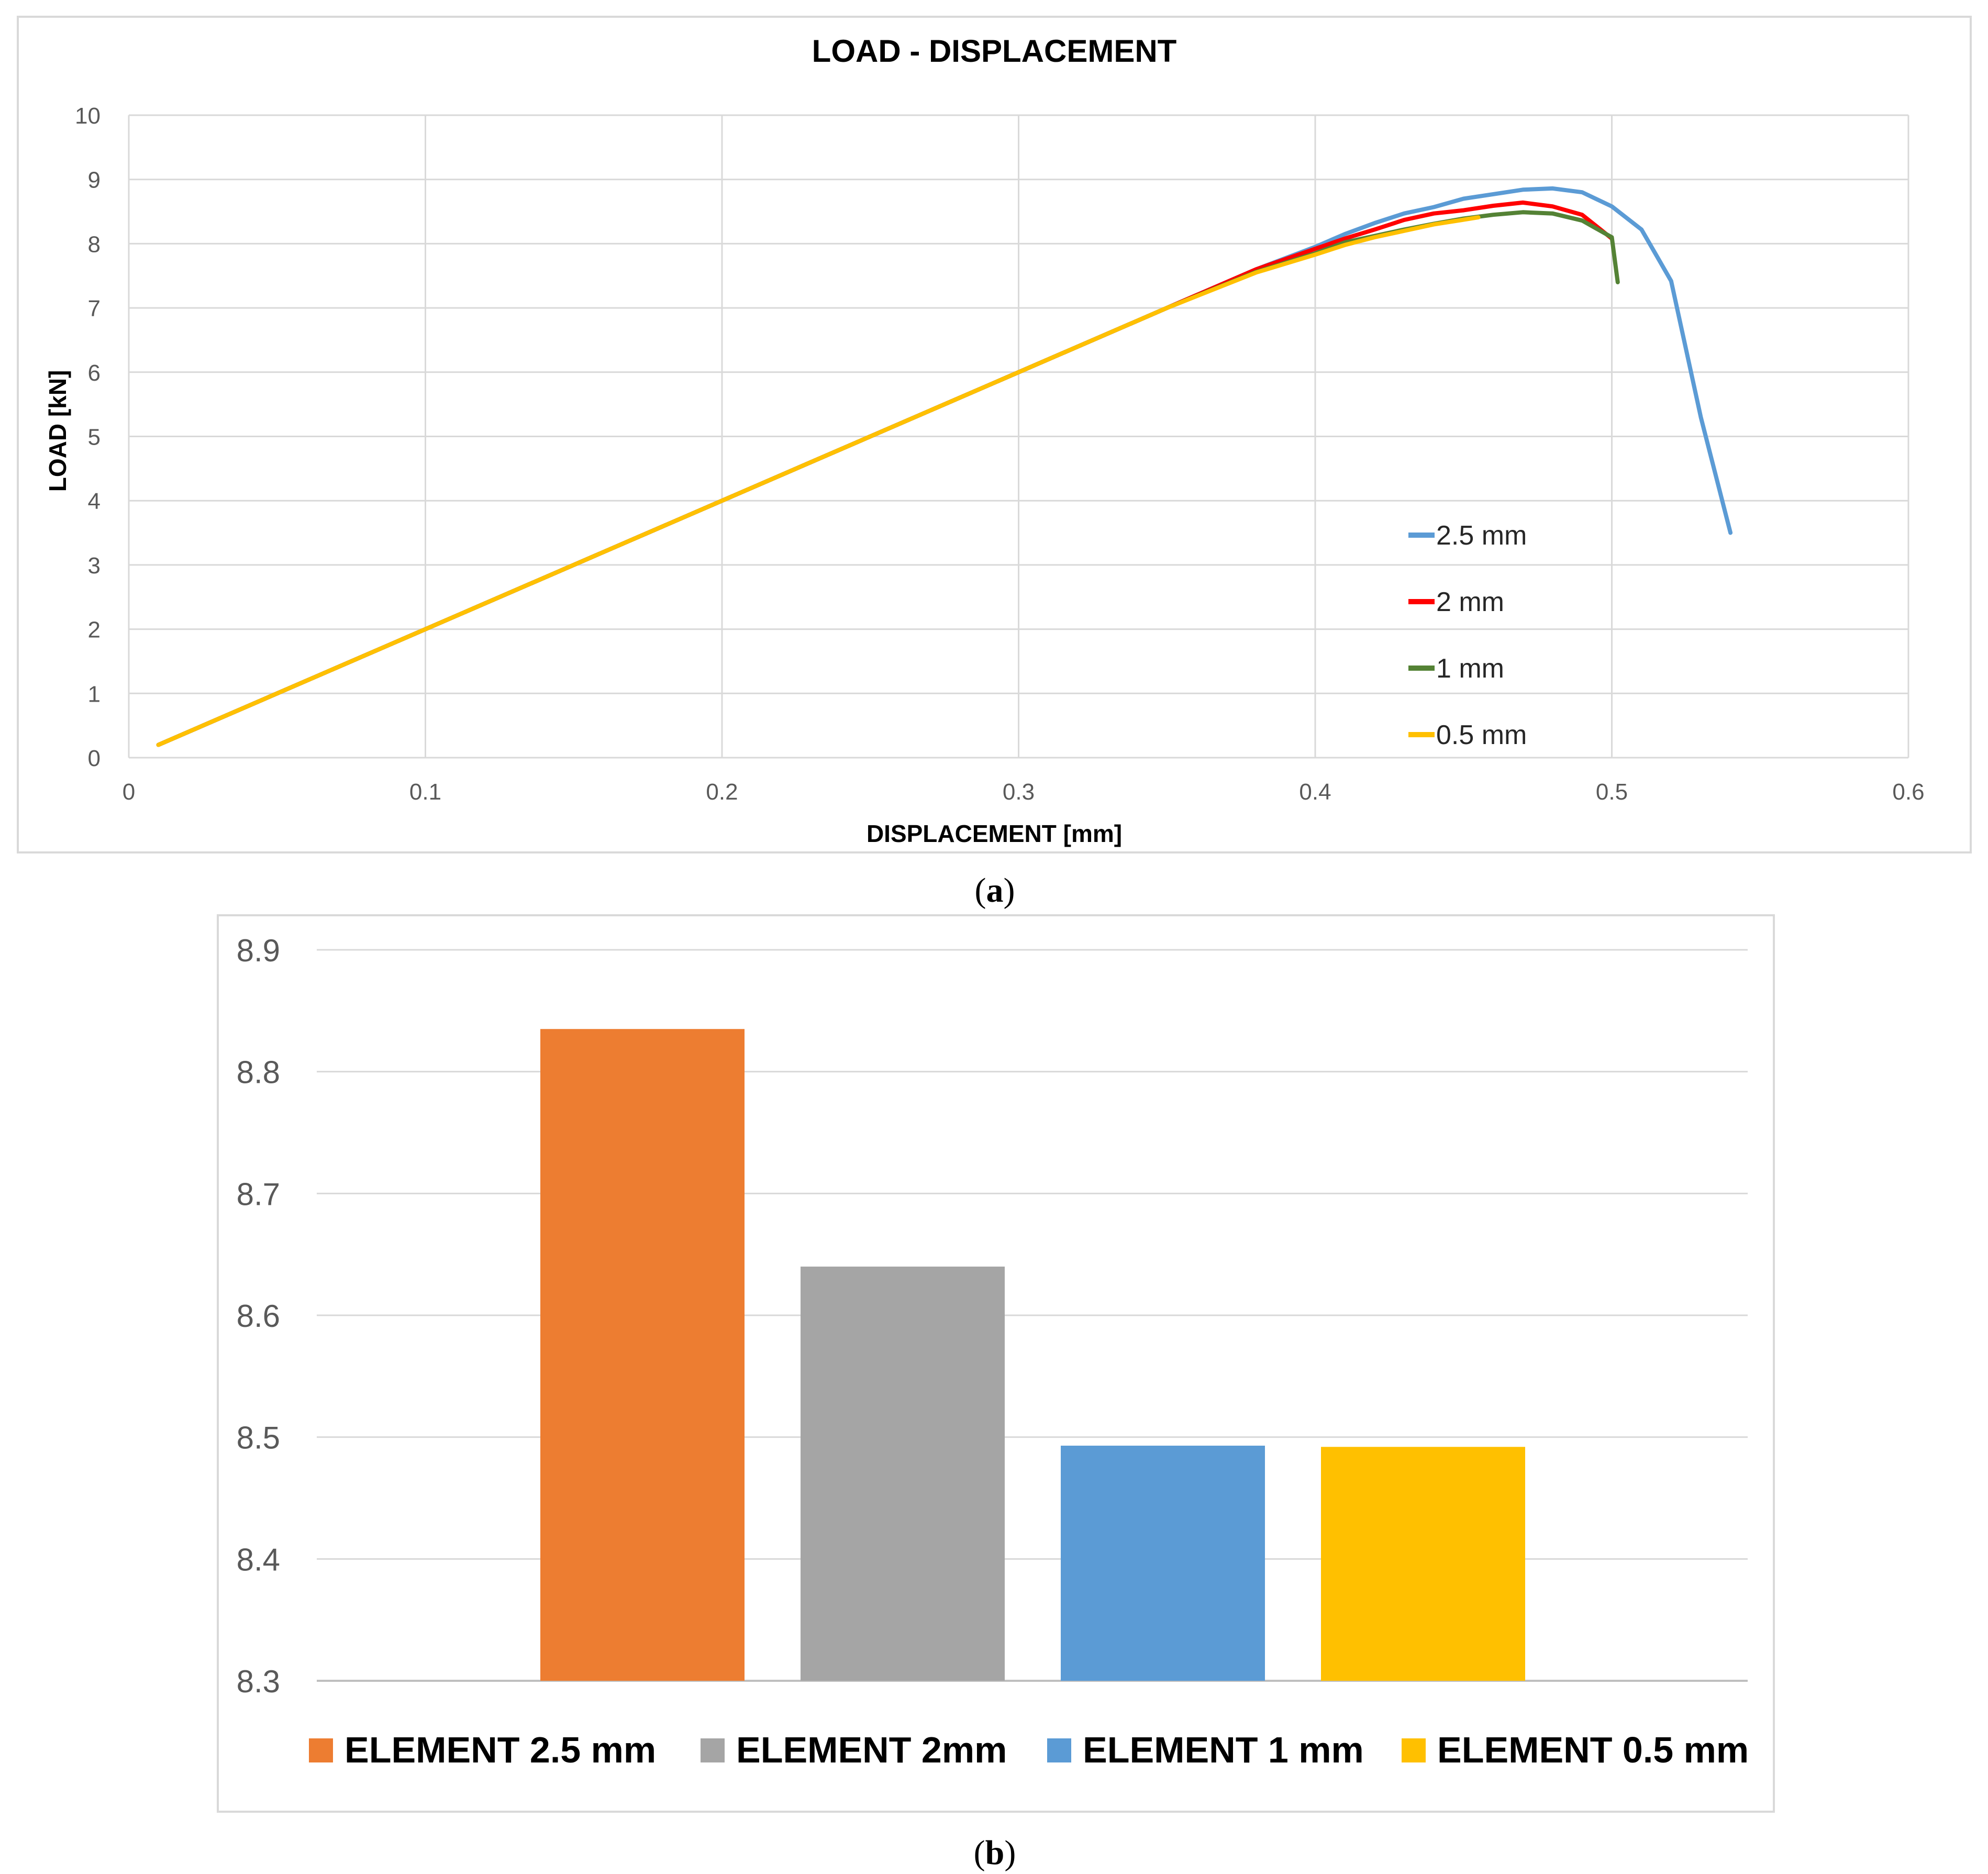  I want to click on x-tick-label: 0, so click(129, 792).